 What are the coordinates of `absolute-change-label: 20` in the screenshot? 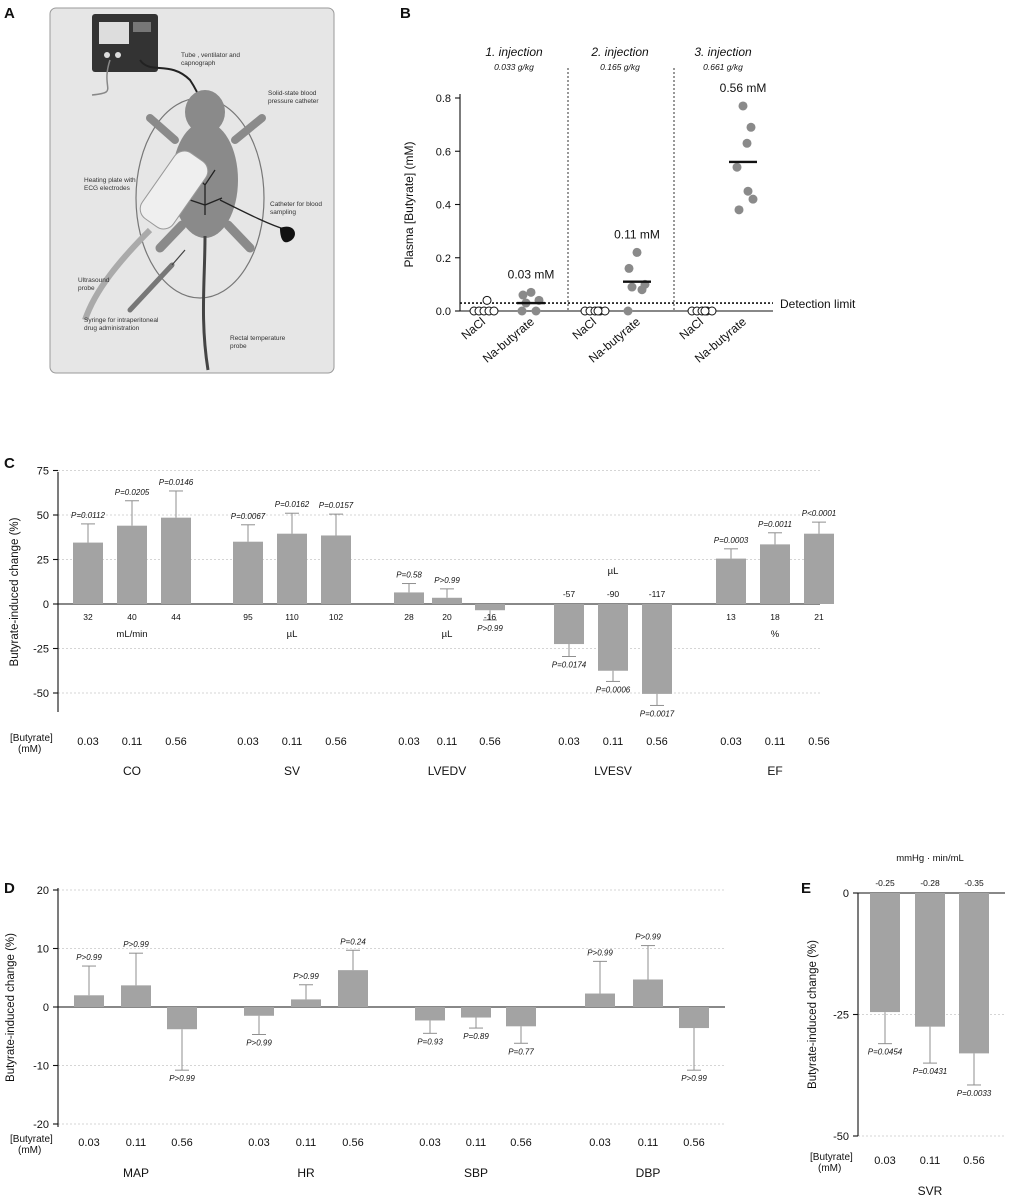 It's located at (447, 617).